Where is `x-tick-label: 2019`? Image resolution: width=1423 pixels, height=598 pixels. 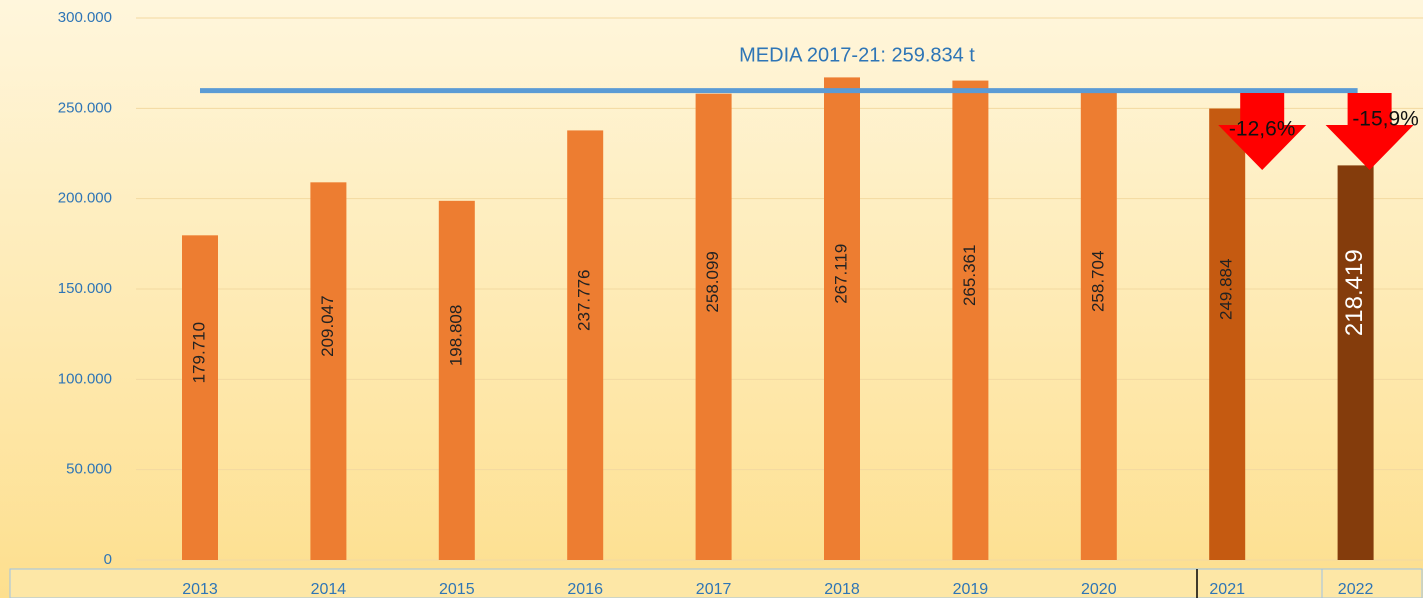 x-tick-label: 2019 is located at coordinates (971, 589).